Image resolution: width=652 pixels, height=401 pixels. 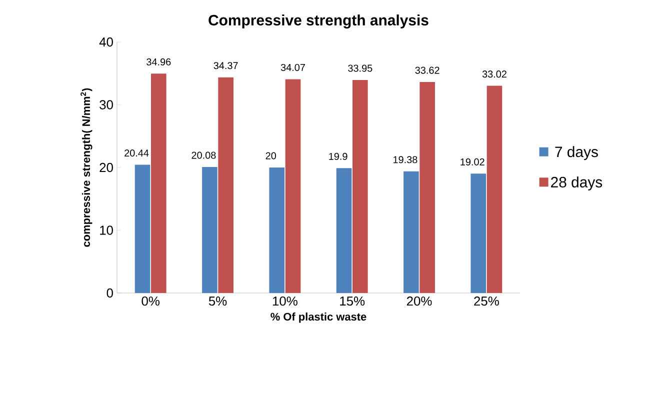 What do you see at coordinates (360, 68) in the screenshot?
I see `data-label: 33.95` at bounding box center [360, 68].